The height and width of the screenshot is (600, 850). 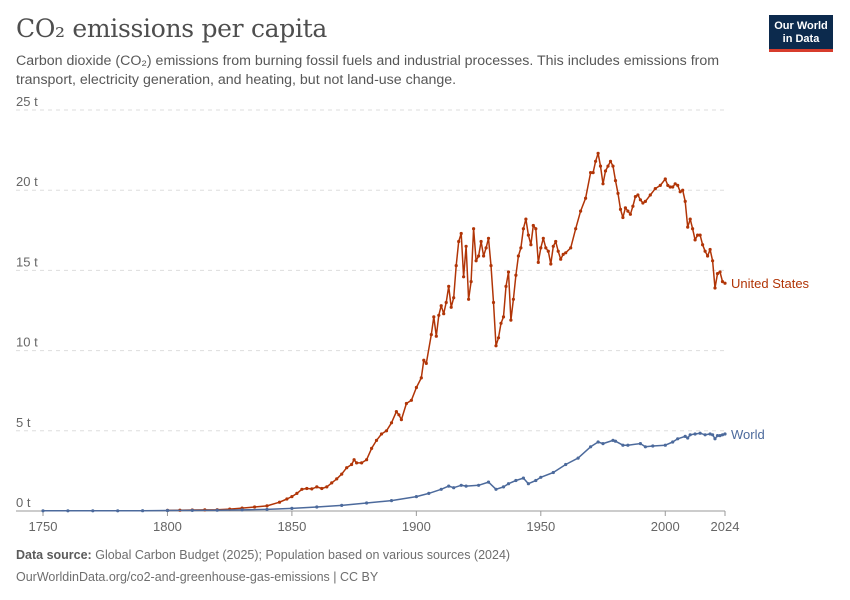 I want to click on x-tick-label: 2024, so click(x=725, y=526).